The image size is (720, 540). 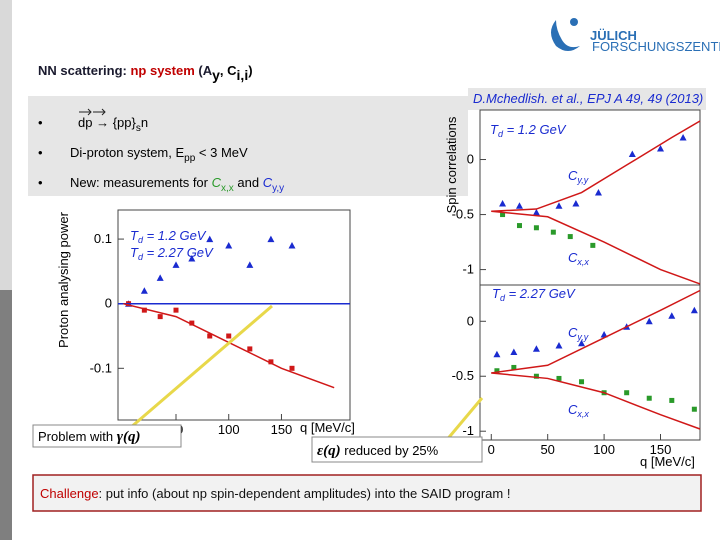 I want to click on y-axis-label: Proton analysing power, so click(x=63, y=279).